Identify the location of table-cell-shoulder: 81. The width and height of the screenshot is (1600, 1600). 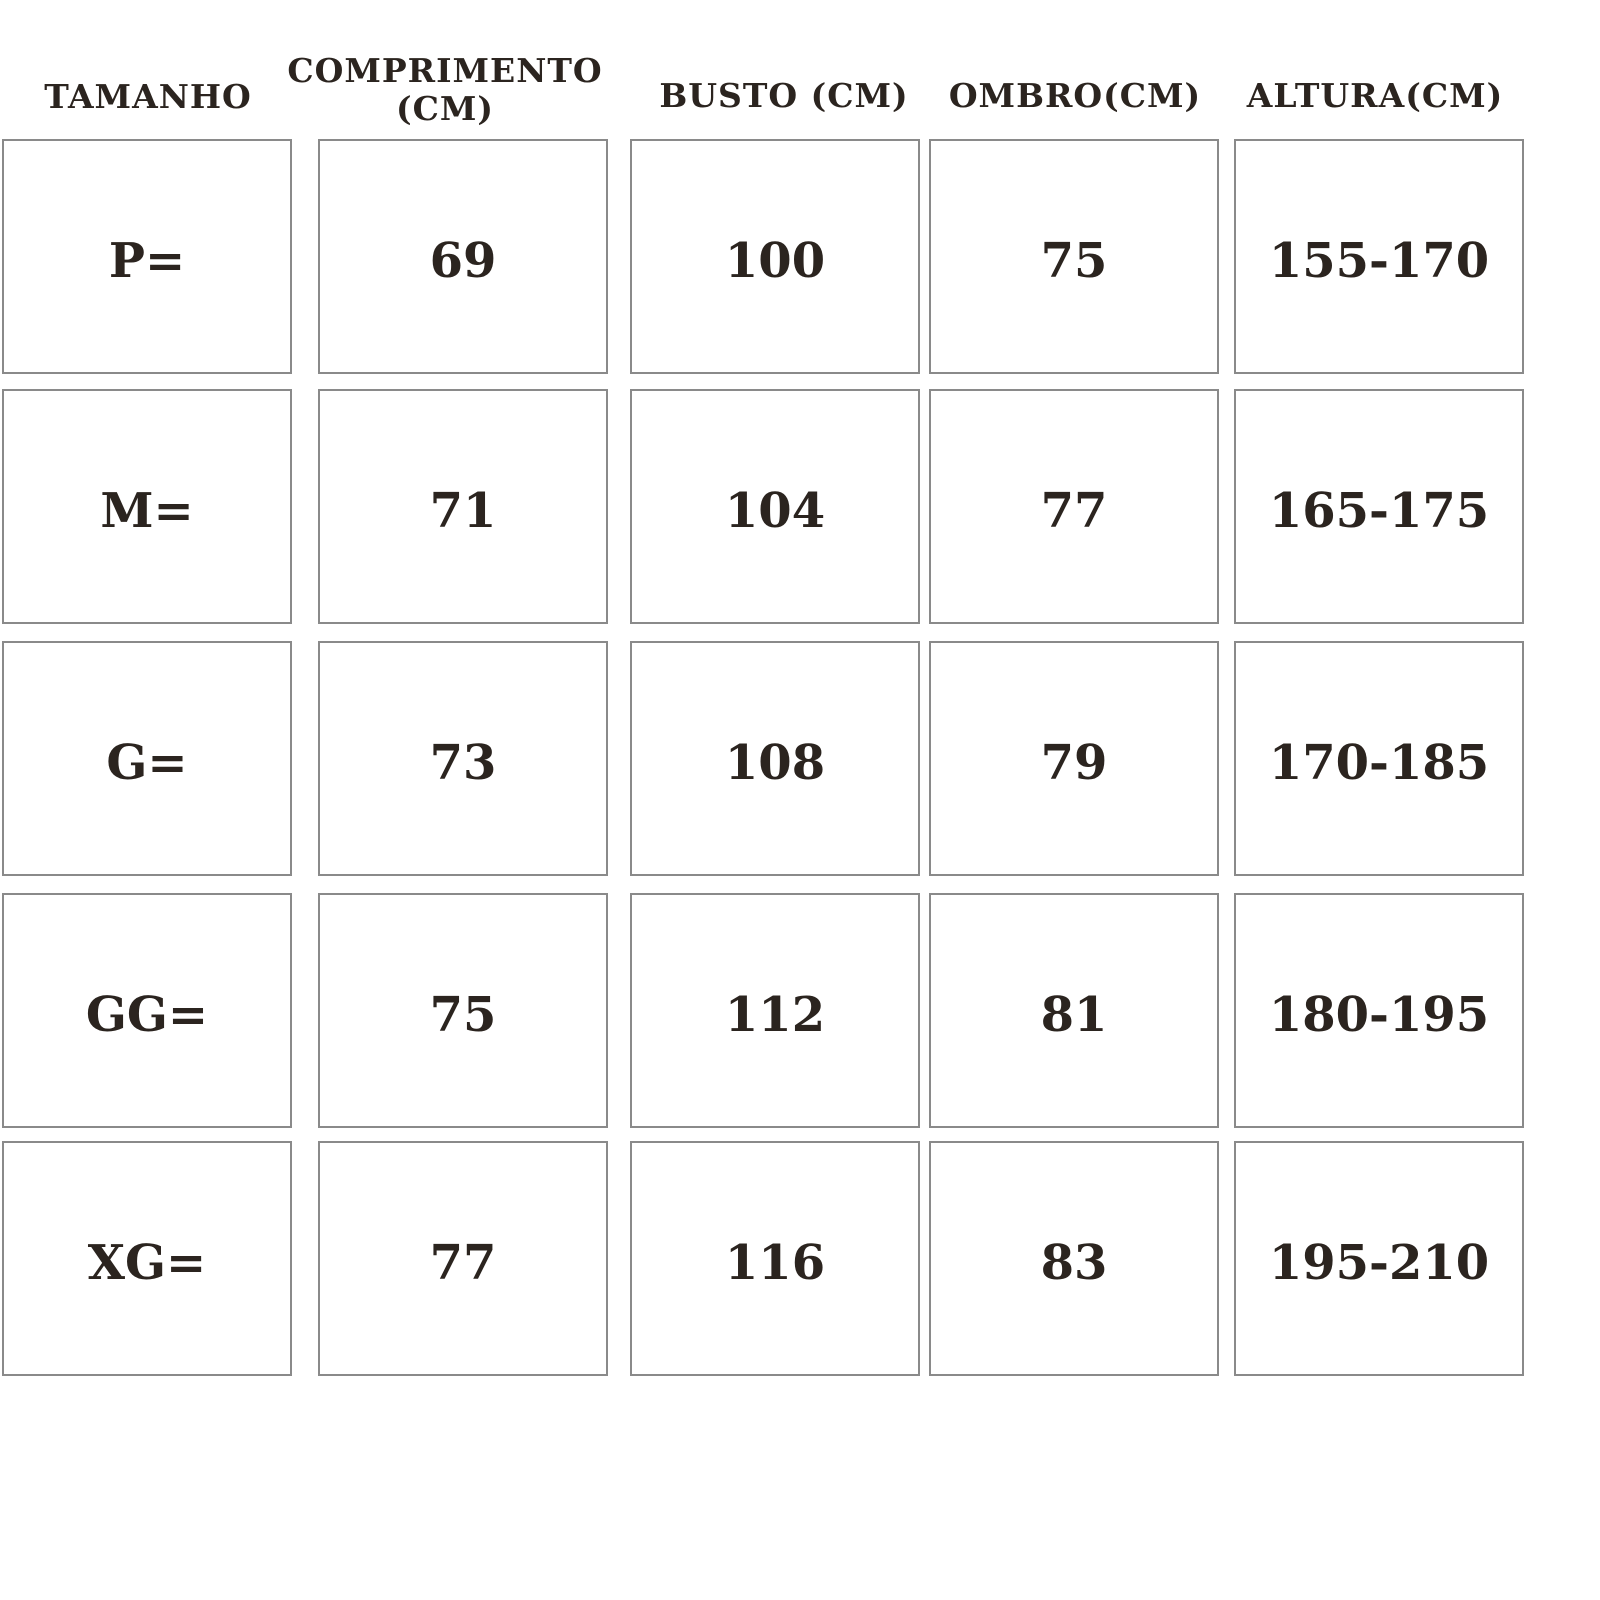
(1074, 1010).